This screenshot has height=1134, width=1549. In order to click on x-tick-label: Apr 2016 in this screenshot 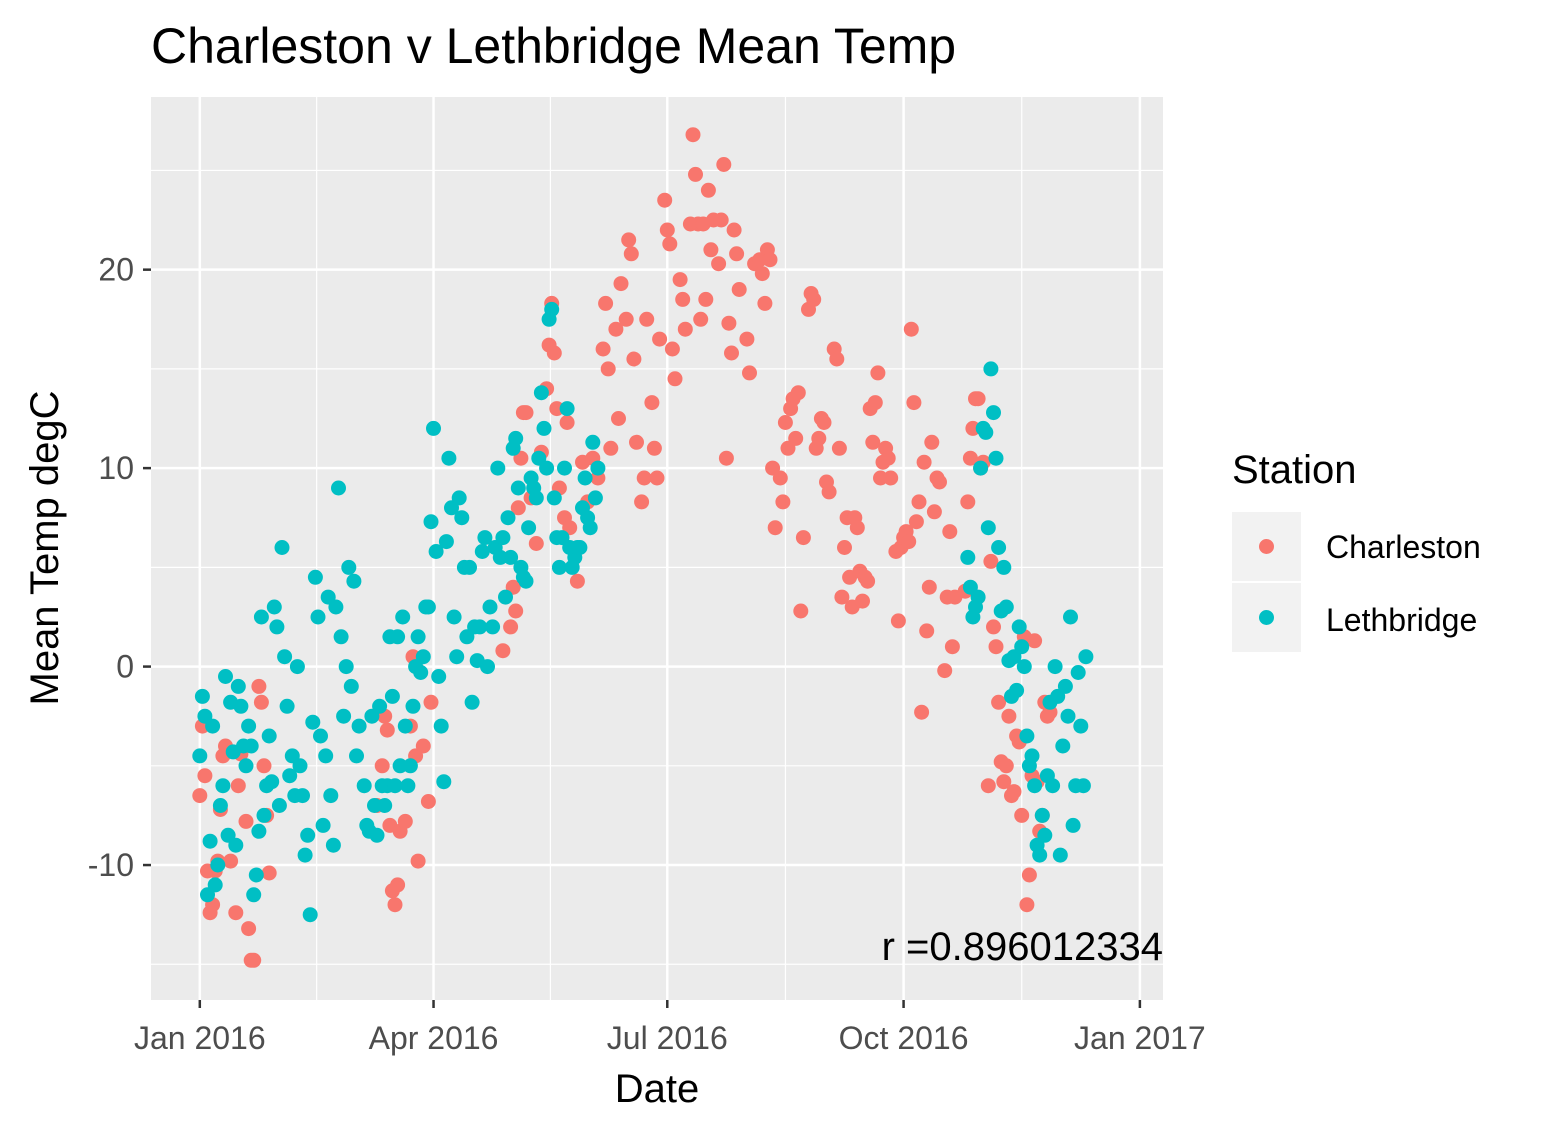, I will do `click(434, 1038)`.